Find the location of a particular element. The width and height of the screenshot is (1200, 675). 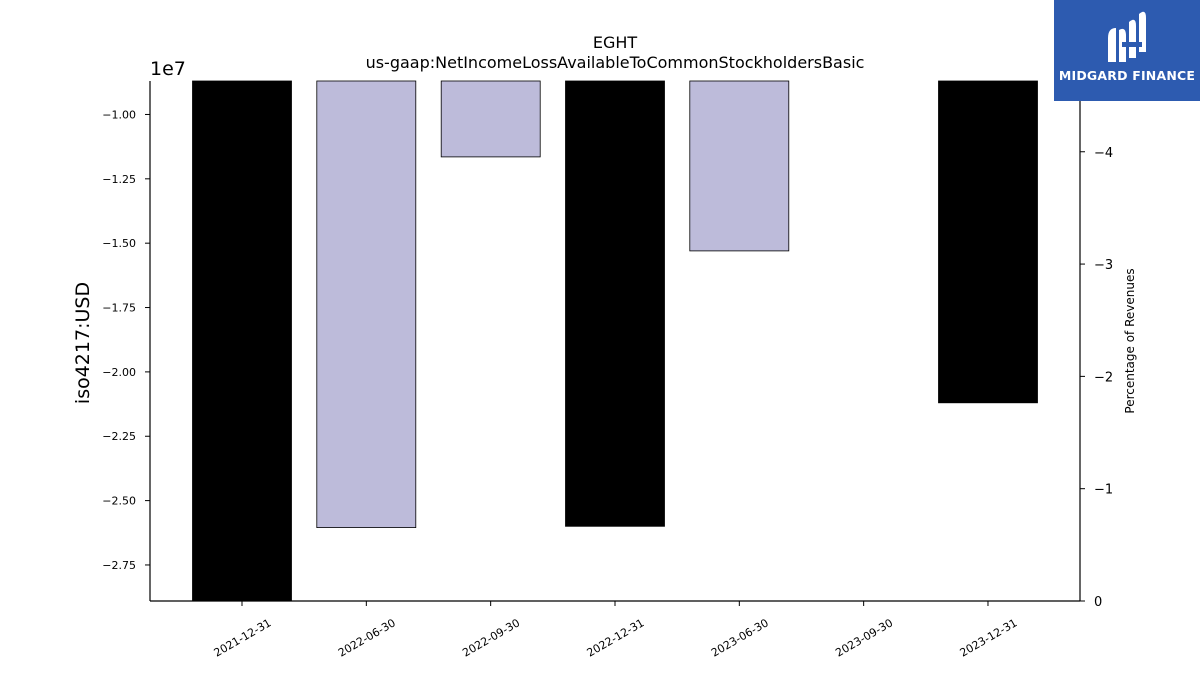

y2-tick-label: −4 is located at coordinates (1103, 153).